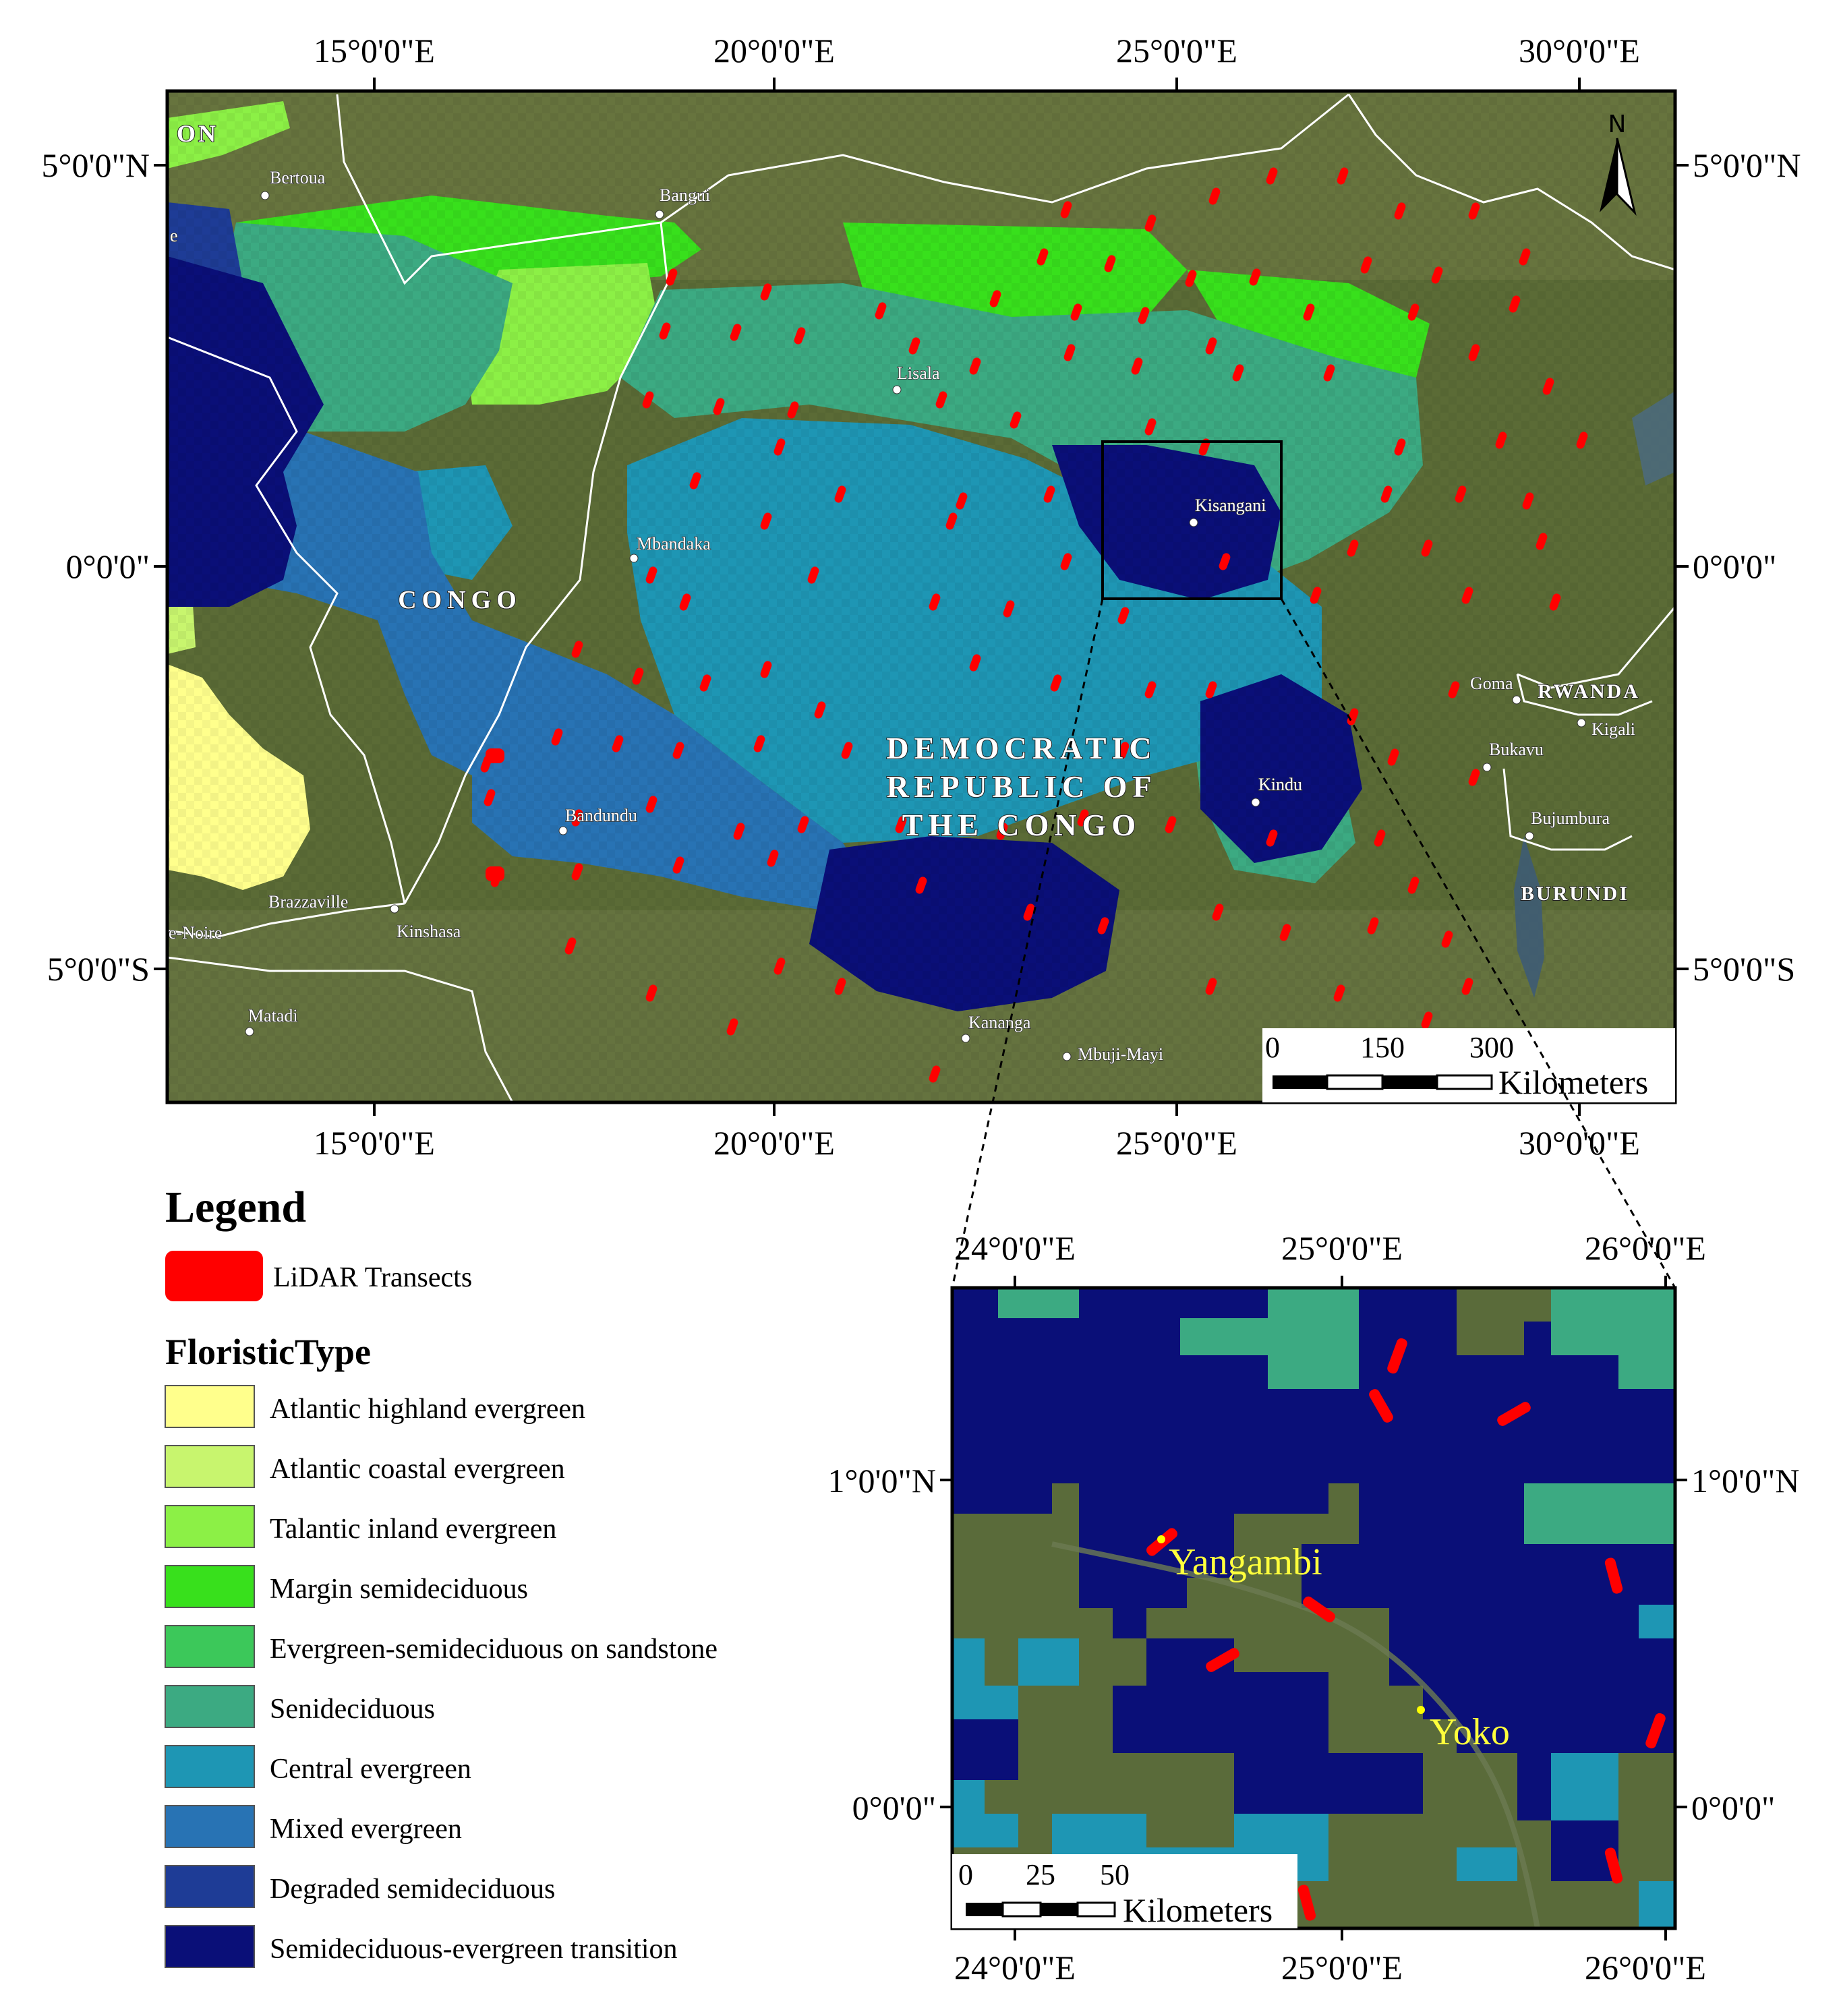  Describe the element at coordinates (300, 1706) in the screenshot. I see `legend-item: Senideciduous` at that location.